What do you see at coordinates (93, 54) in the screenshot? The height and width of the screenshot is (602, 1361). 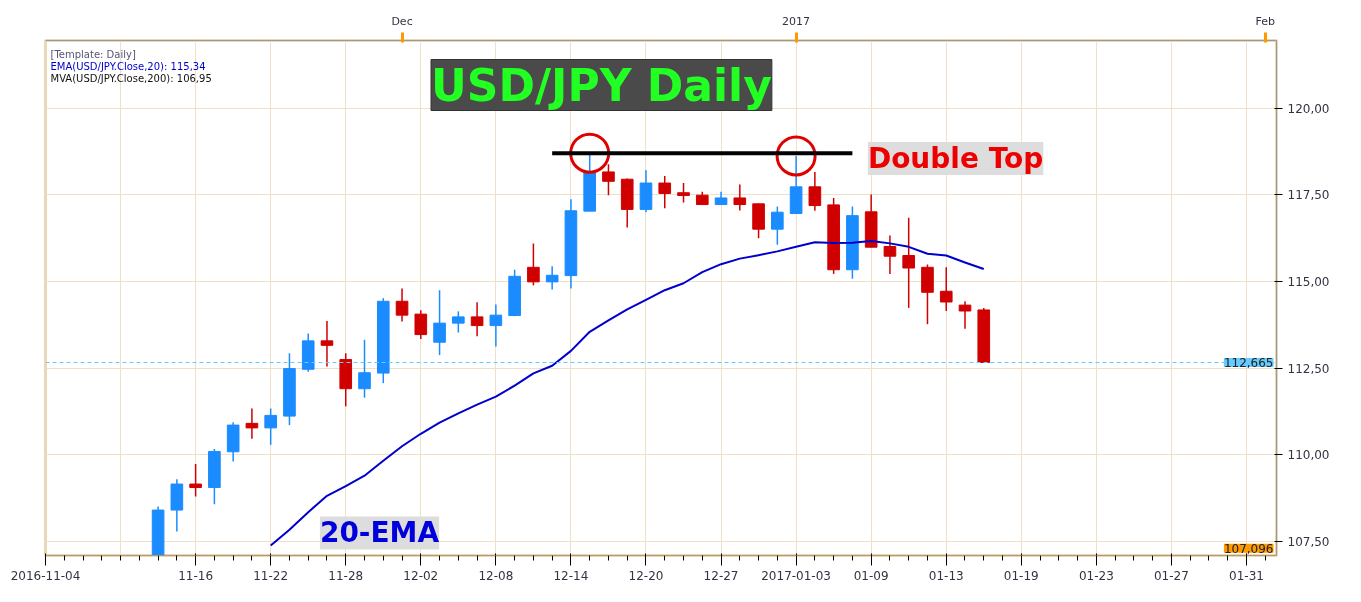 I see `annotation: [Template: Daily]` at bounding box center [93, 54].